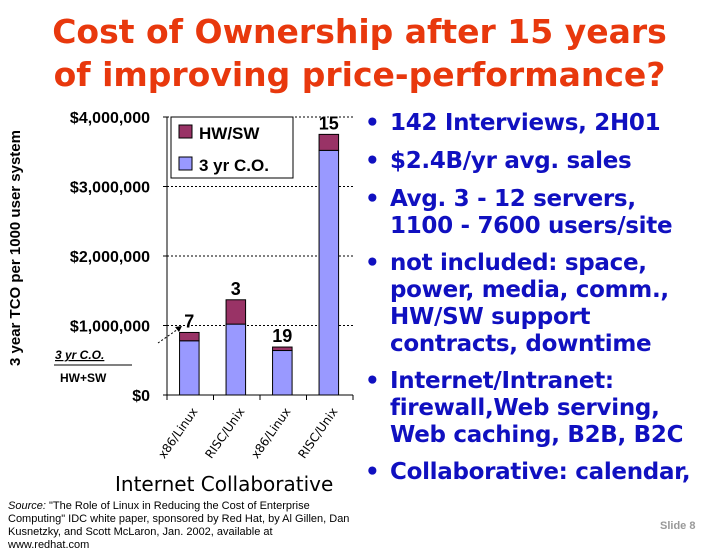 The image size is (719, 552). I want to click on y-tick-label: $0, so click(141, 396).